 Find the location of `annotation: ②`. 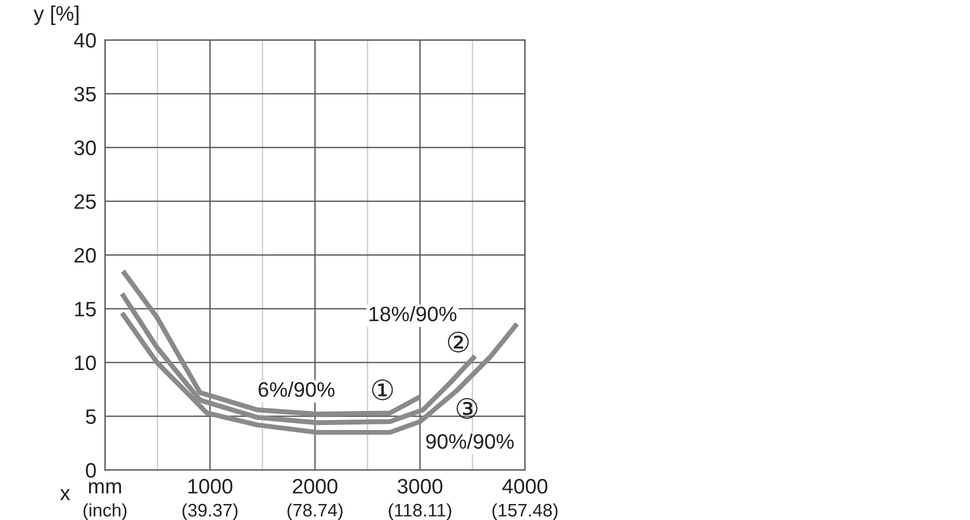

annotation: ② is located at coordinates (458, 342).